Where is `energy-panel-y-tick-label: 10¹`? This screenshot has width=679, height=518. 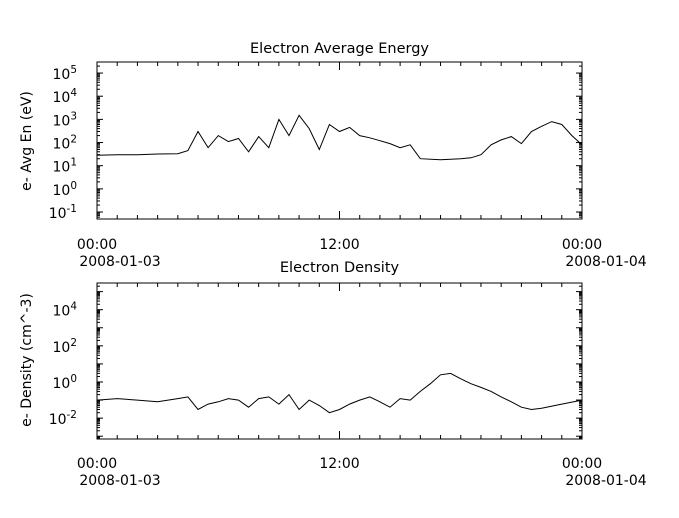 energy-panel-y-tick-label: 10¹ is located at coordinates (64, 166).